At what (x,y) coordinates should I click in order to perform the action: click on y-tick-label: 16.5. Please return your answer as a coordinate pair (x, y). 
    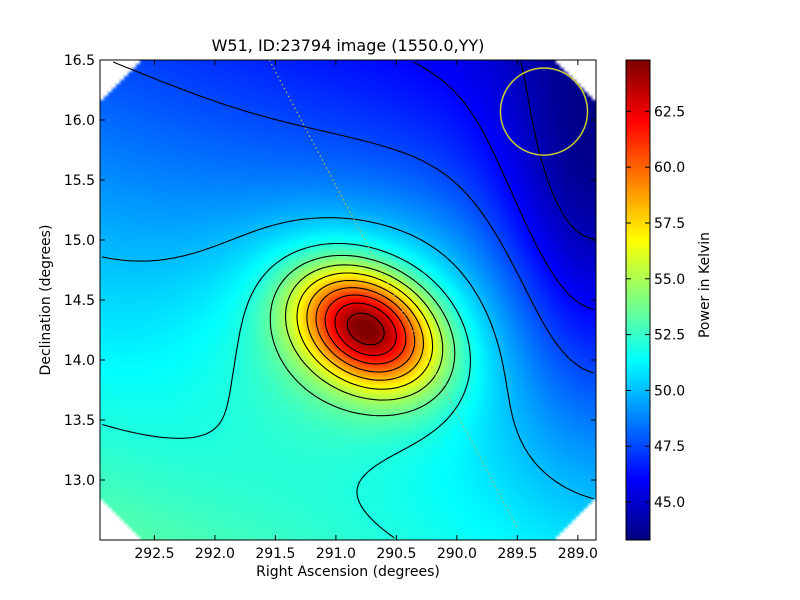
    Looking at the image, I should click on (79, 61).